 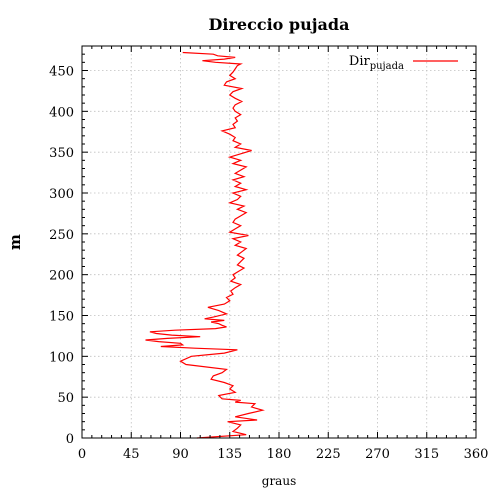 I want to click on y-axis-label: m, so click(x=15, y=242).